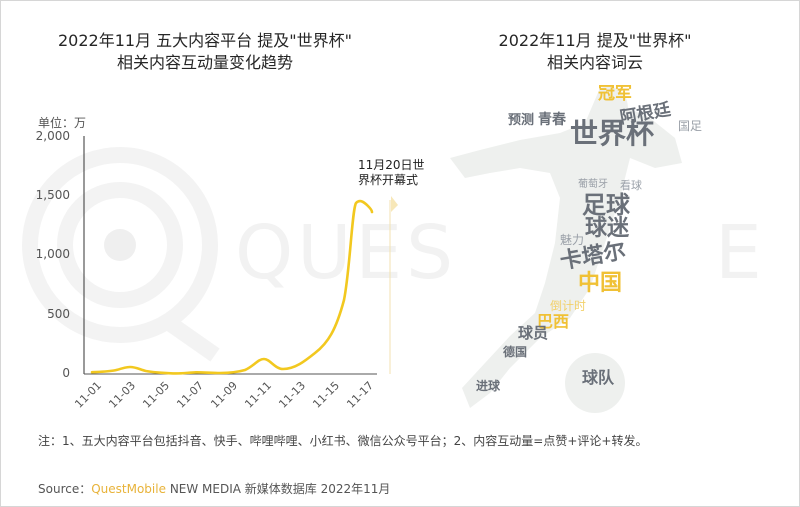 This screenshot has height=507, width=800. What do you see at coordinates (488, 386) in the screenshot?
I see `cloud-word: 进球` at bounding box center [488, 386].